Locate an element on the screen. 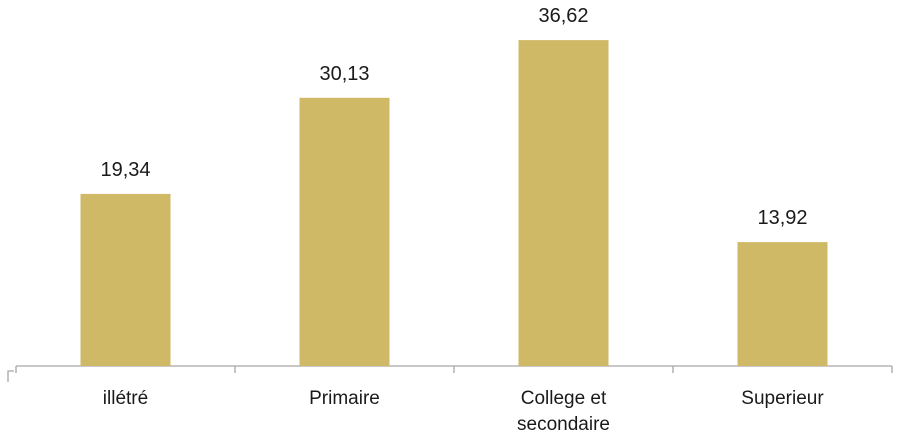  category-label-line: College et is located at coordinates (564, 398).